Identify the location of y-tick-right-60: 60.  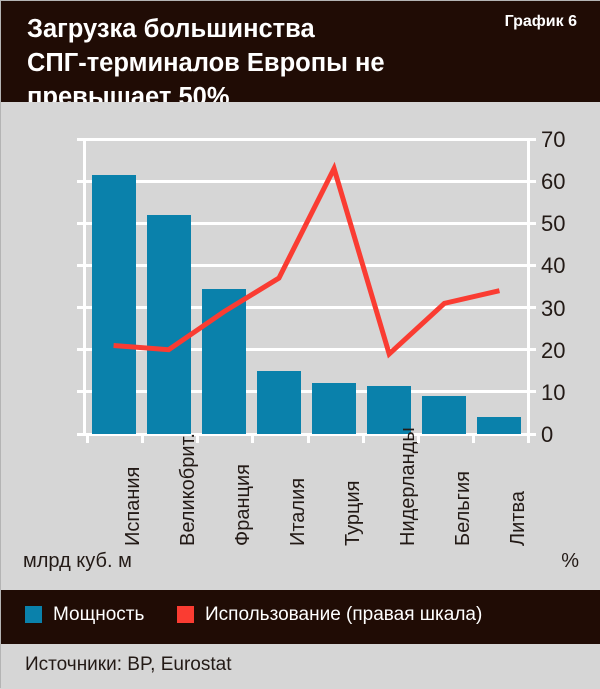
(553, 182).